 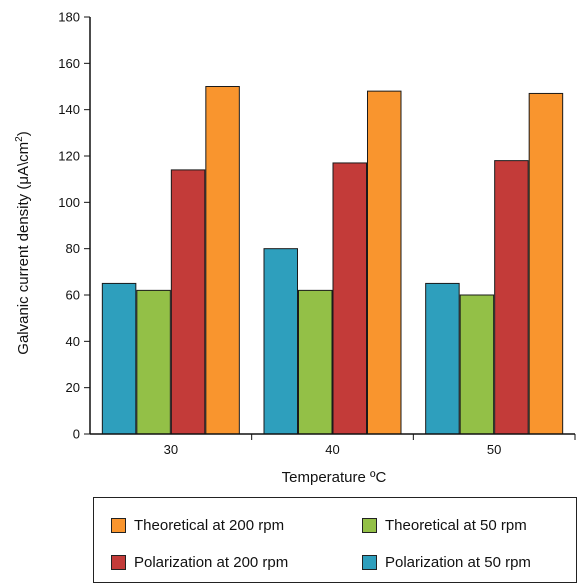 What do you see at coordinates (73, 387) in the screenshot?
I see `y-tick-label: 20` at bounding box center [73, 387].